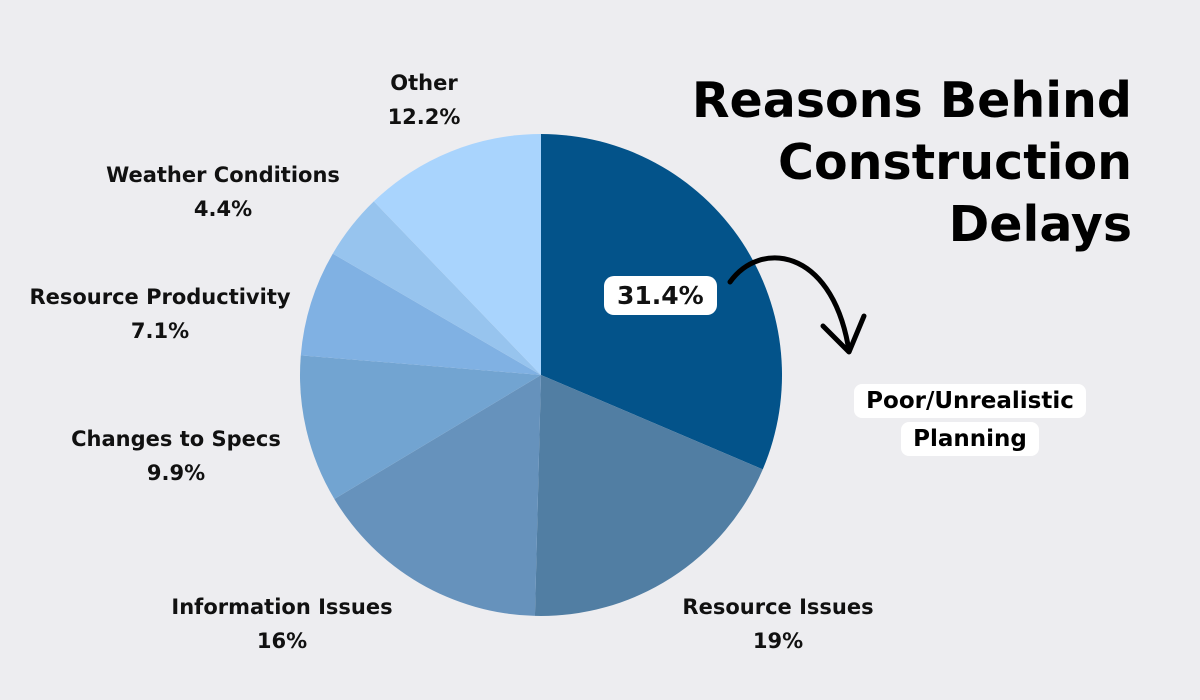 This screenshot has height=700, width=1200. What do you see at coordinates (223, 192) in the screenshot?
I see `slice-label-weather-conditions: Weather Conditions 4.4%` at bounding box center [223, 192].